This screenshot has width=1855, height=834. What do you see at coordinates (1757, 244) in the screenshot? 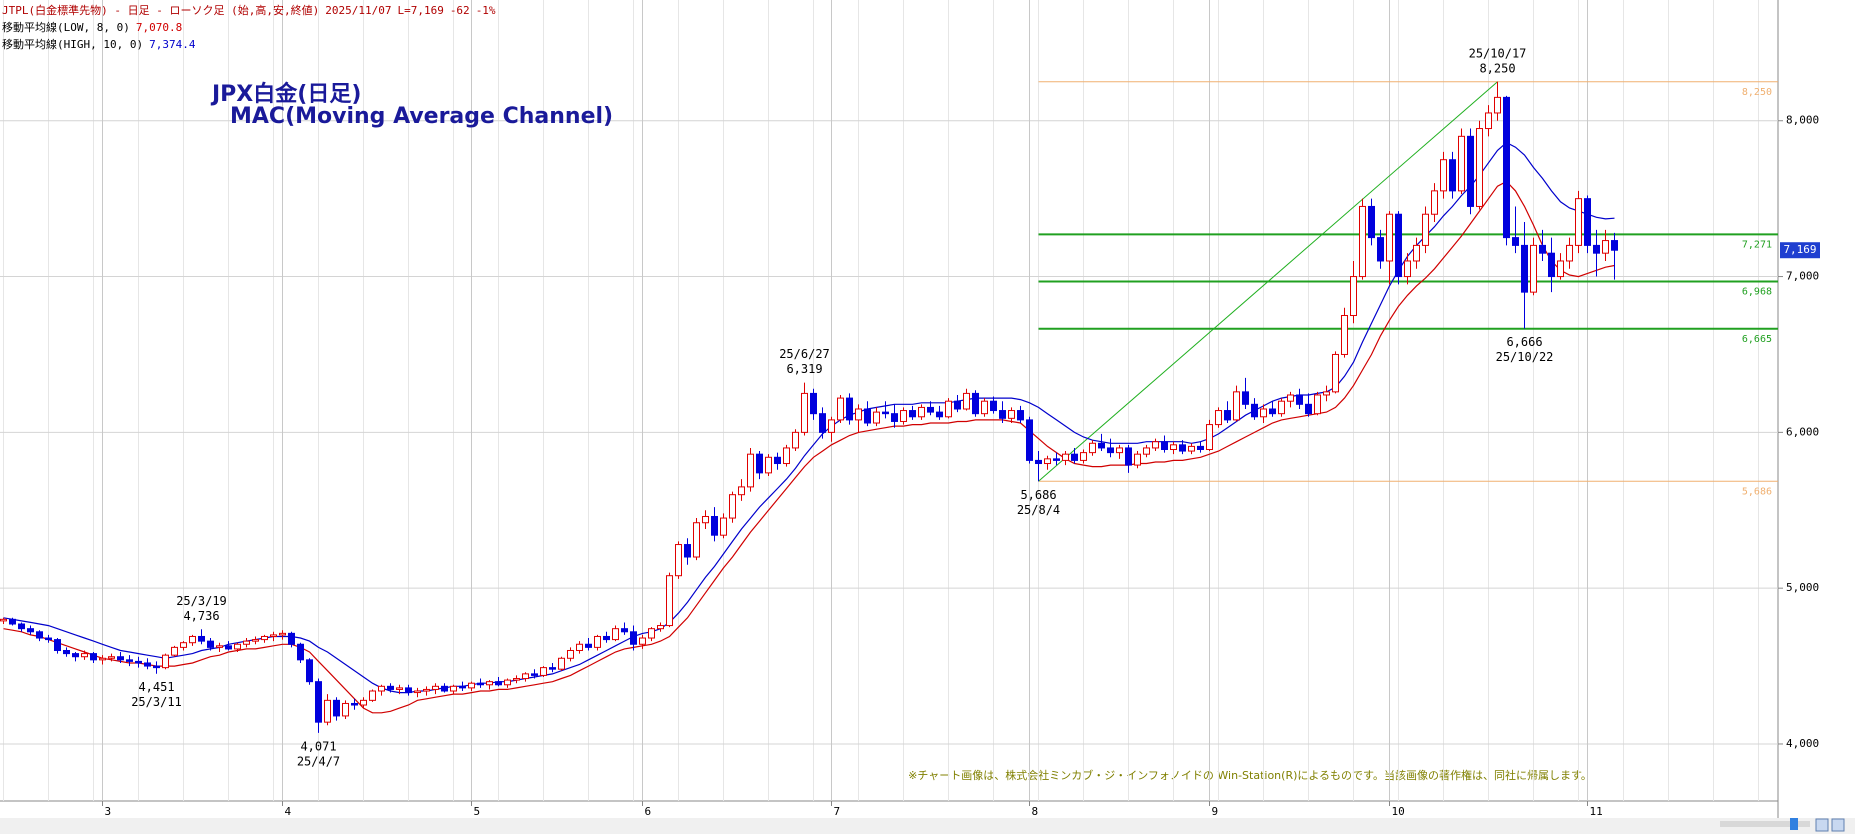
I see `level-label: 7,271` at bounding box center [1757, 244].